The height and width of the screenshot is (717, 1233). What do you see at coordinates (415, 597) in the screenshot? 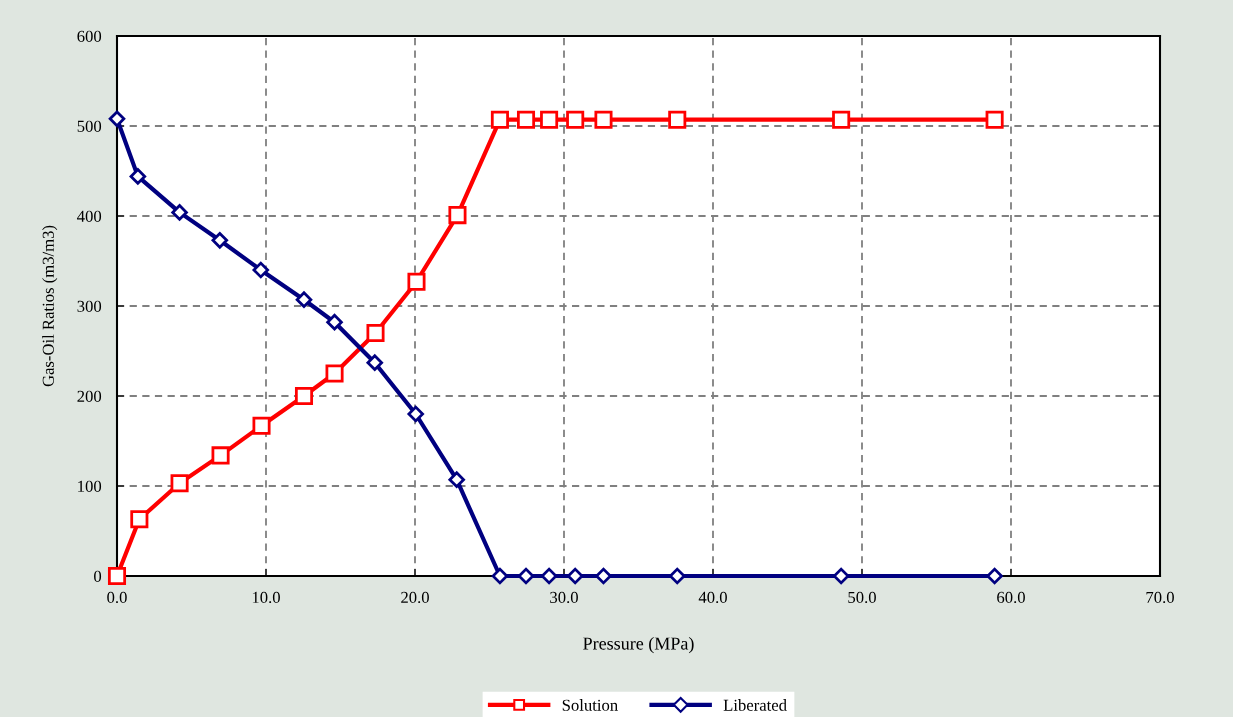
I see `x-tick-label: 20.0` at bounding box center [415, 597].